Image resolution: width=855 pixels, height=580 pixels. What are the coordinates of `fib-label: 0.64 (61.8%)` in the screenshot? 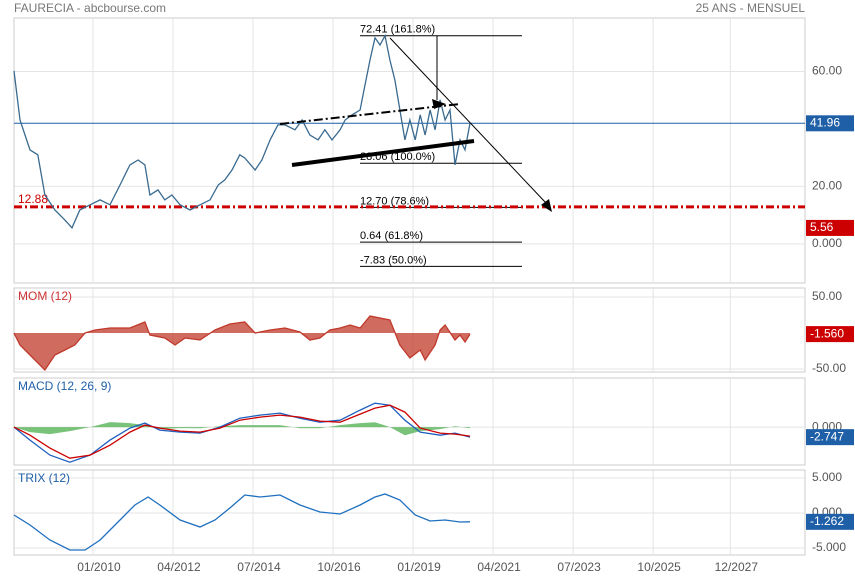 It's located at (391, 236).